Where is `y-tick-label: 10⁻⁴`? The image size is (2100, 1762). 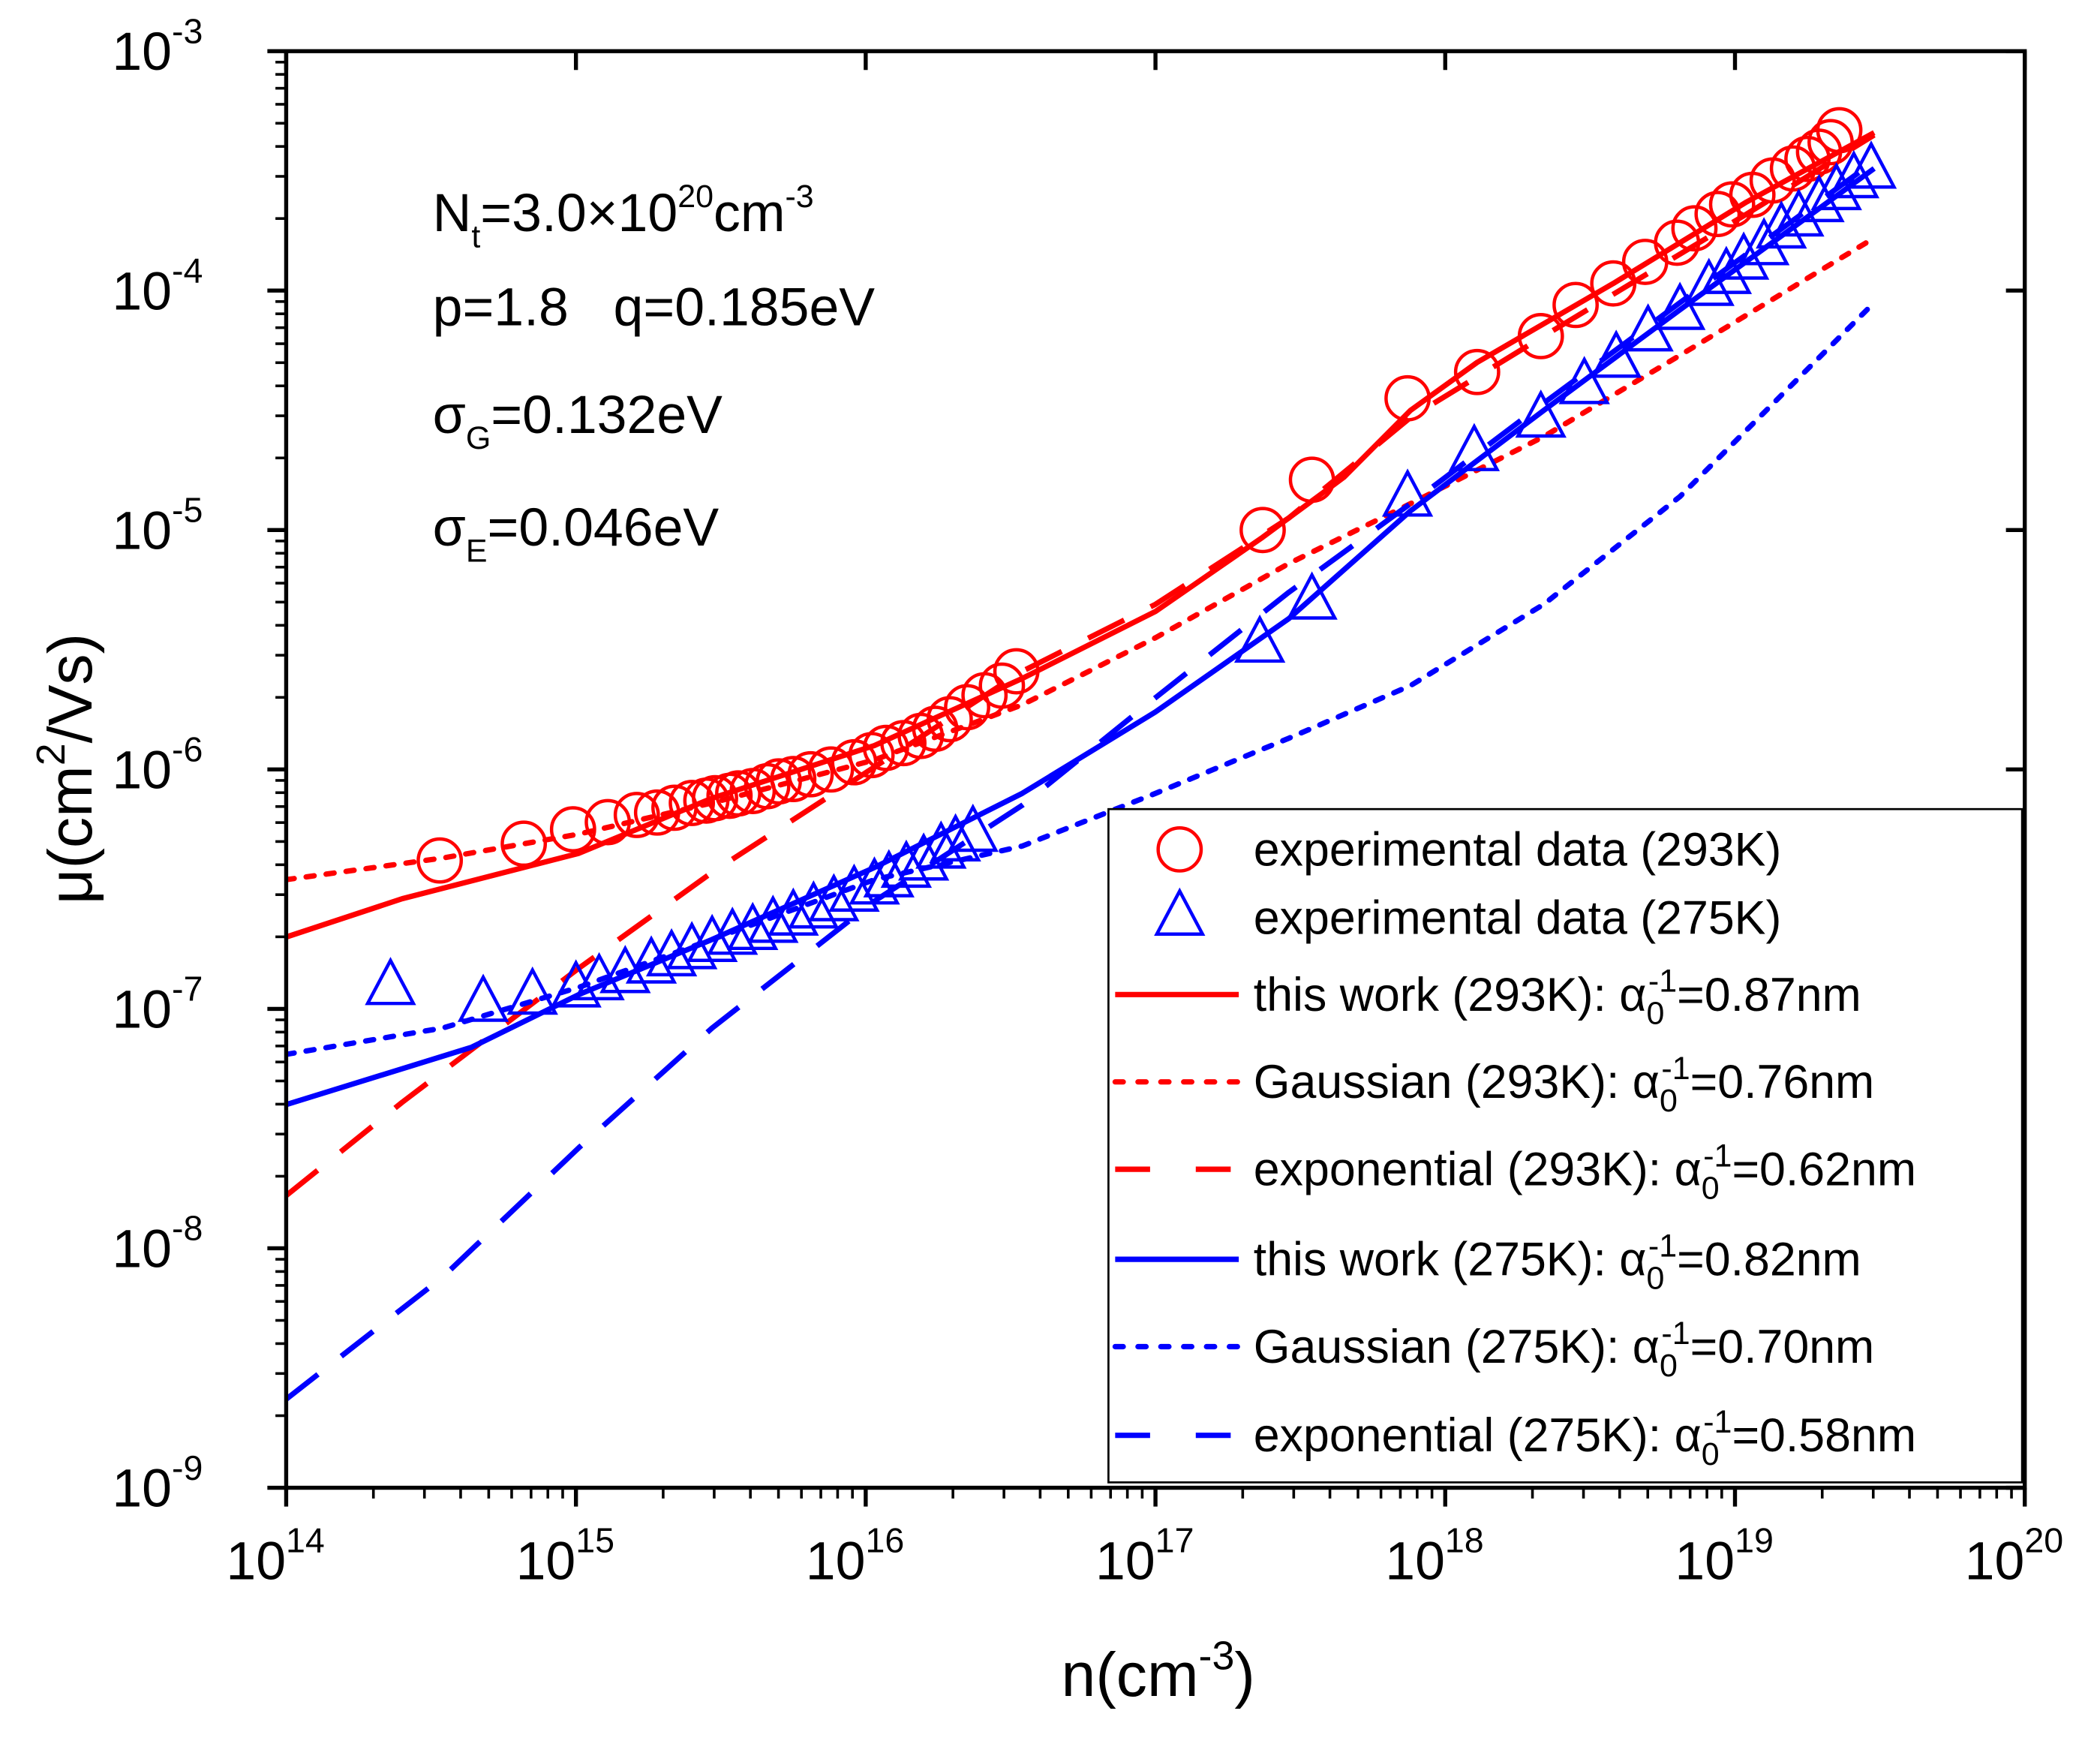
y-tick-label: 10⁻⁴ is located at coordinates (157, 286).